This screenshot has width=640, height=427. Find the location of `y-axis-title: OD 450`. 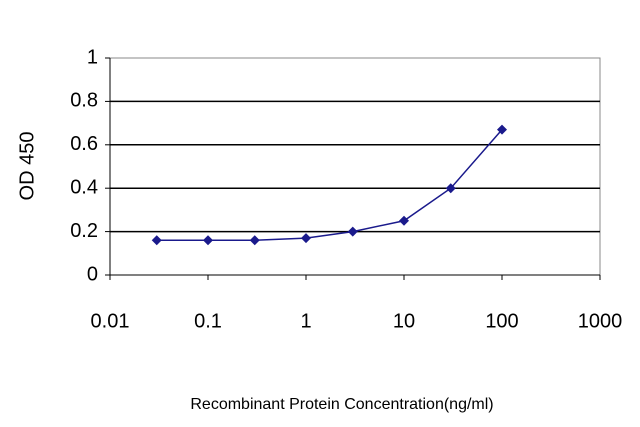

y-axis-title: OD 450 is located at coordinates (27, 166).